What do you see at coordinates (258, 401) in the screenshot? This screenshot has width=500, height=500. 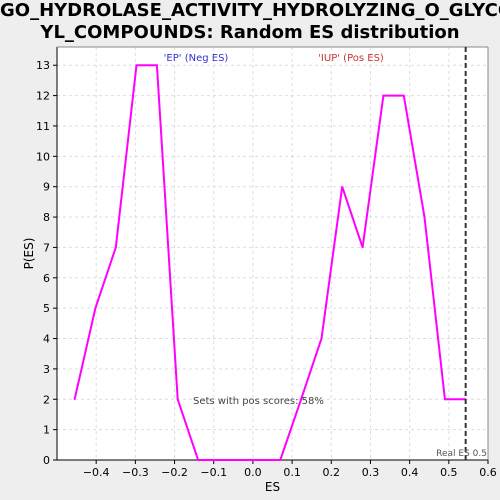 I see `pos-scores-annotation: Sets with pos scores: 58%` at bounding box center [258, 401].